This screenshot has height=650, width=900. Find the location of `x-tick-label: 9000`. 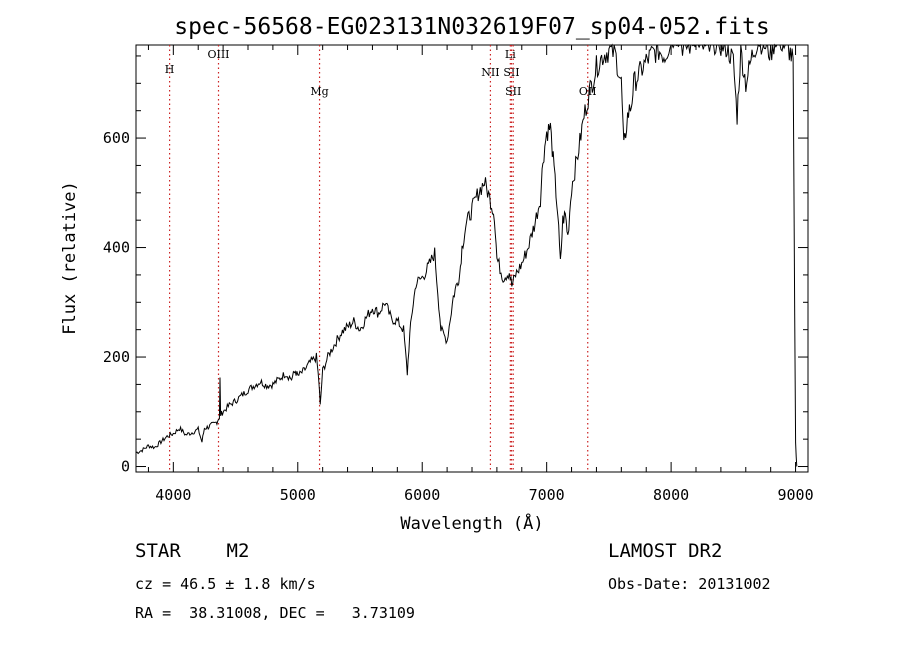

x-tick-label: 9000 is located at coordinates (795, 495).